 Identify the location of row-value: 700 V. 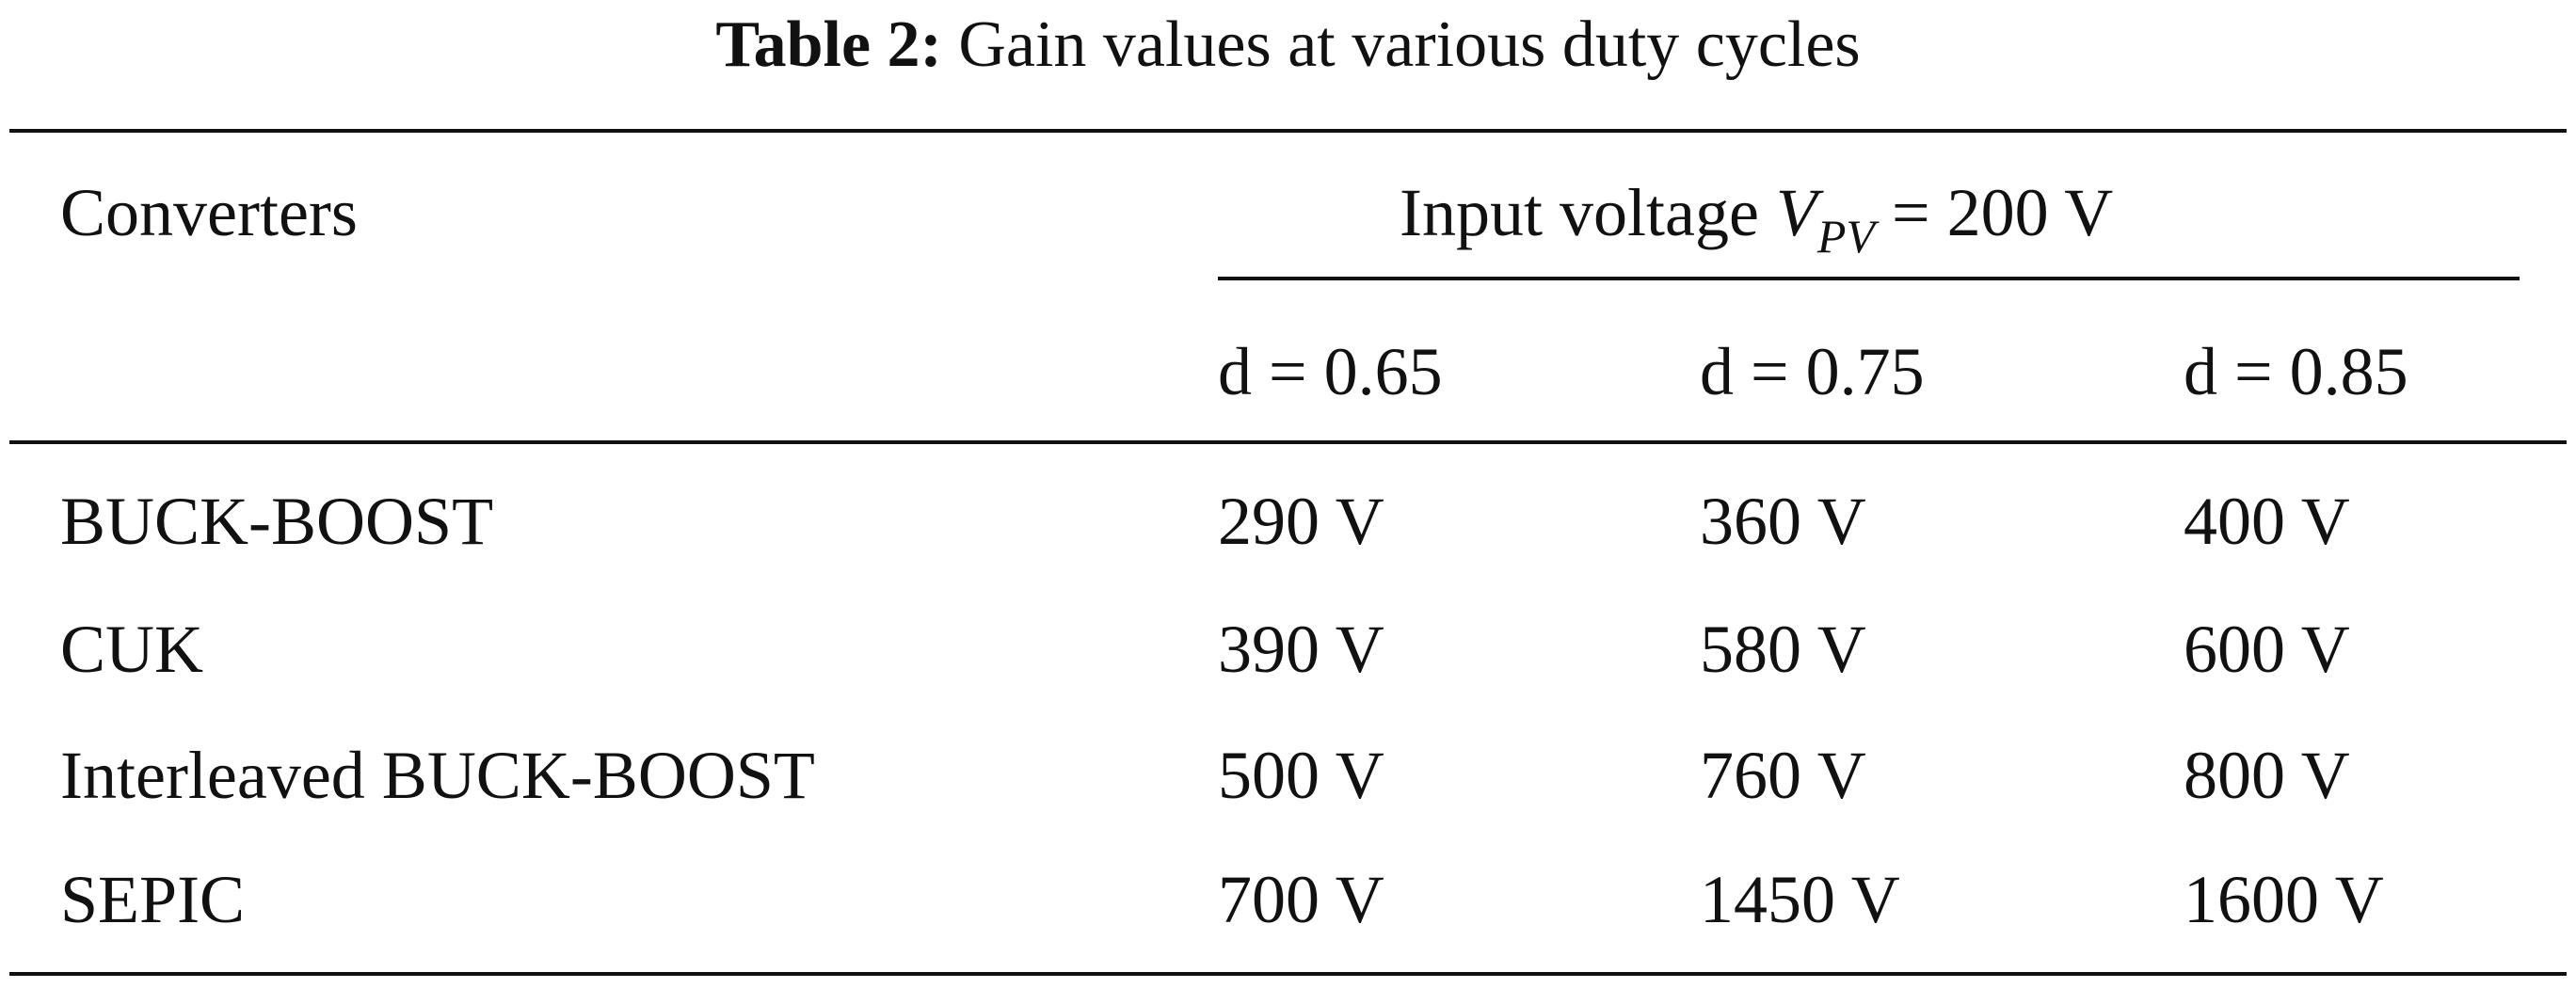
(1301, 900).